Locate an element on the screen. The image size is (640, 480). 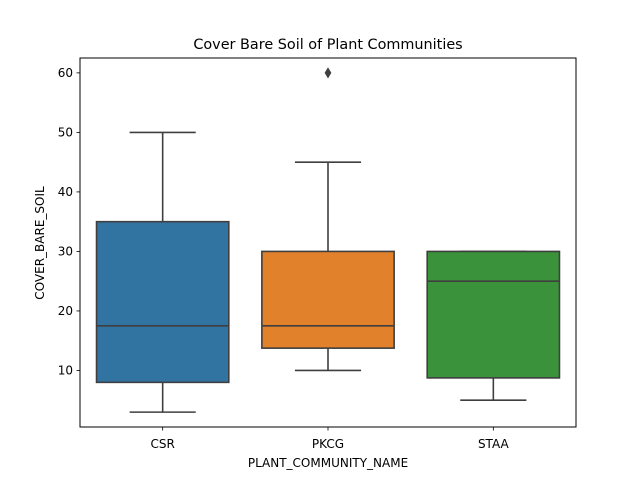
y-tick-label: 20 is located at coordinates (65, 311).